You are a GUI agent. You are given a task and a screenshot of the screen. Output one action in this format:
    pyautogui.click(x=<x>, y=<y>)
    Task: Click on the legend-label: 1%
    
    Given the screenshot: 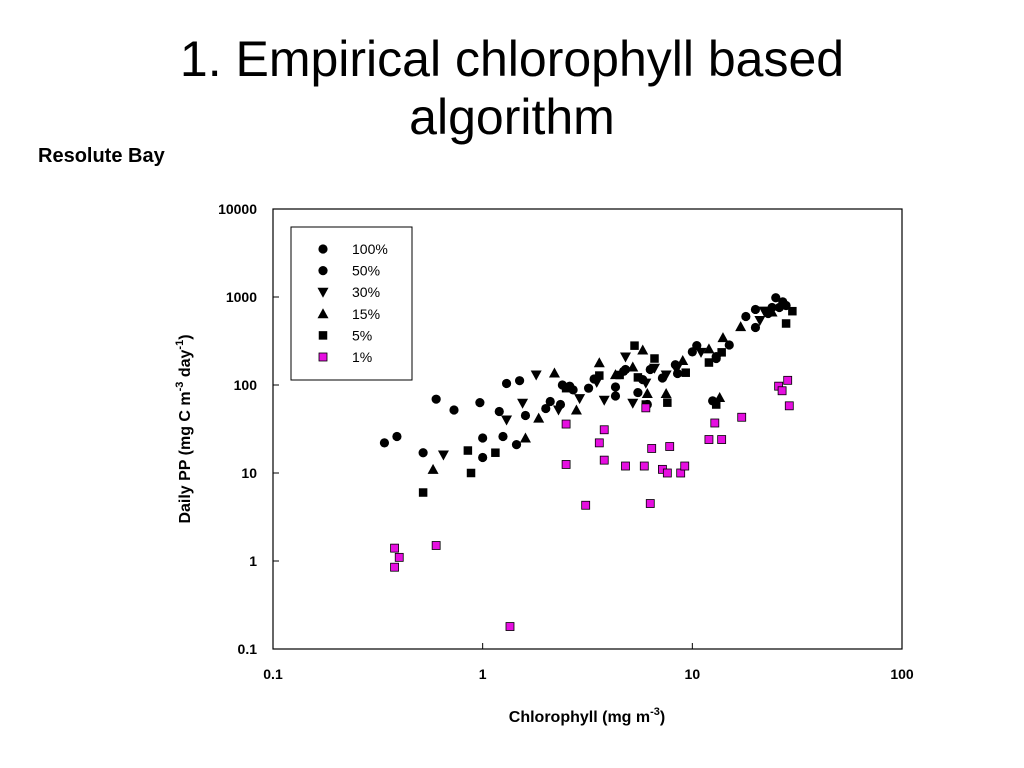 What is the action you would take?
    pyautogui.click(x=362, y=357)
    